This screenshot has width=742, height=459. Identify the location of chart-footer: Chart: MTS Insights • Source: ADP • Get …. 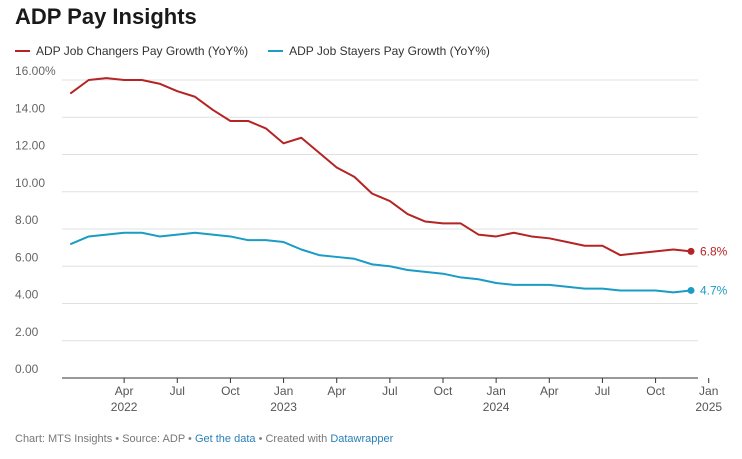
(204, 439).